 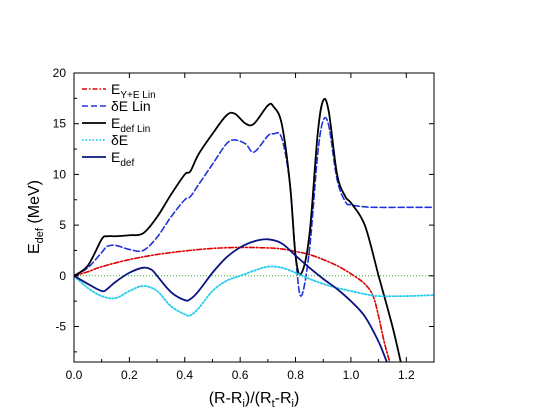 I want to click on x-tick-label: 1.0, so click(x=351, y=375).